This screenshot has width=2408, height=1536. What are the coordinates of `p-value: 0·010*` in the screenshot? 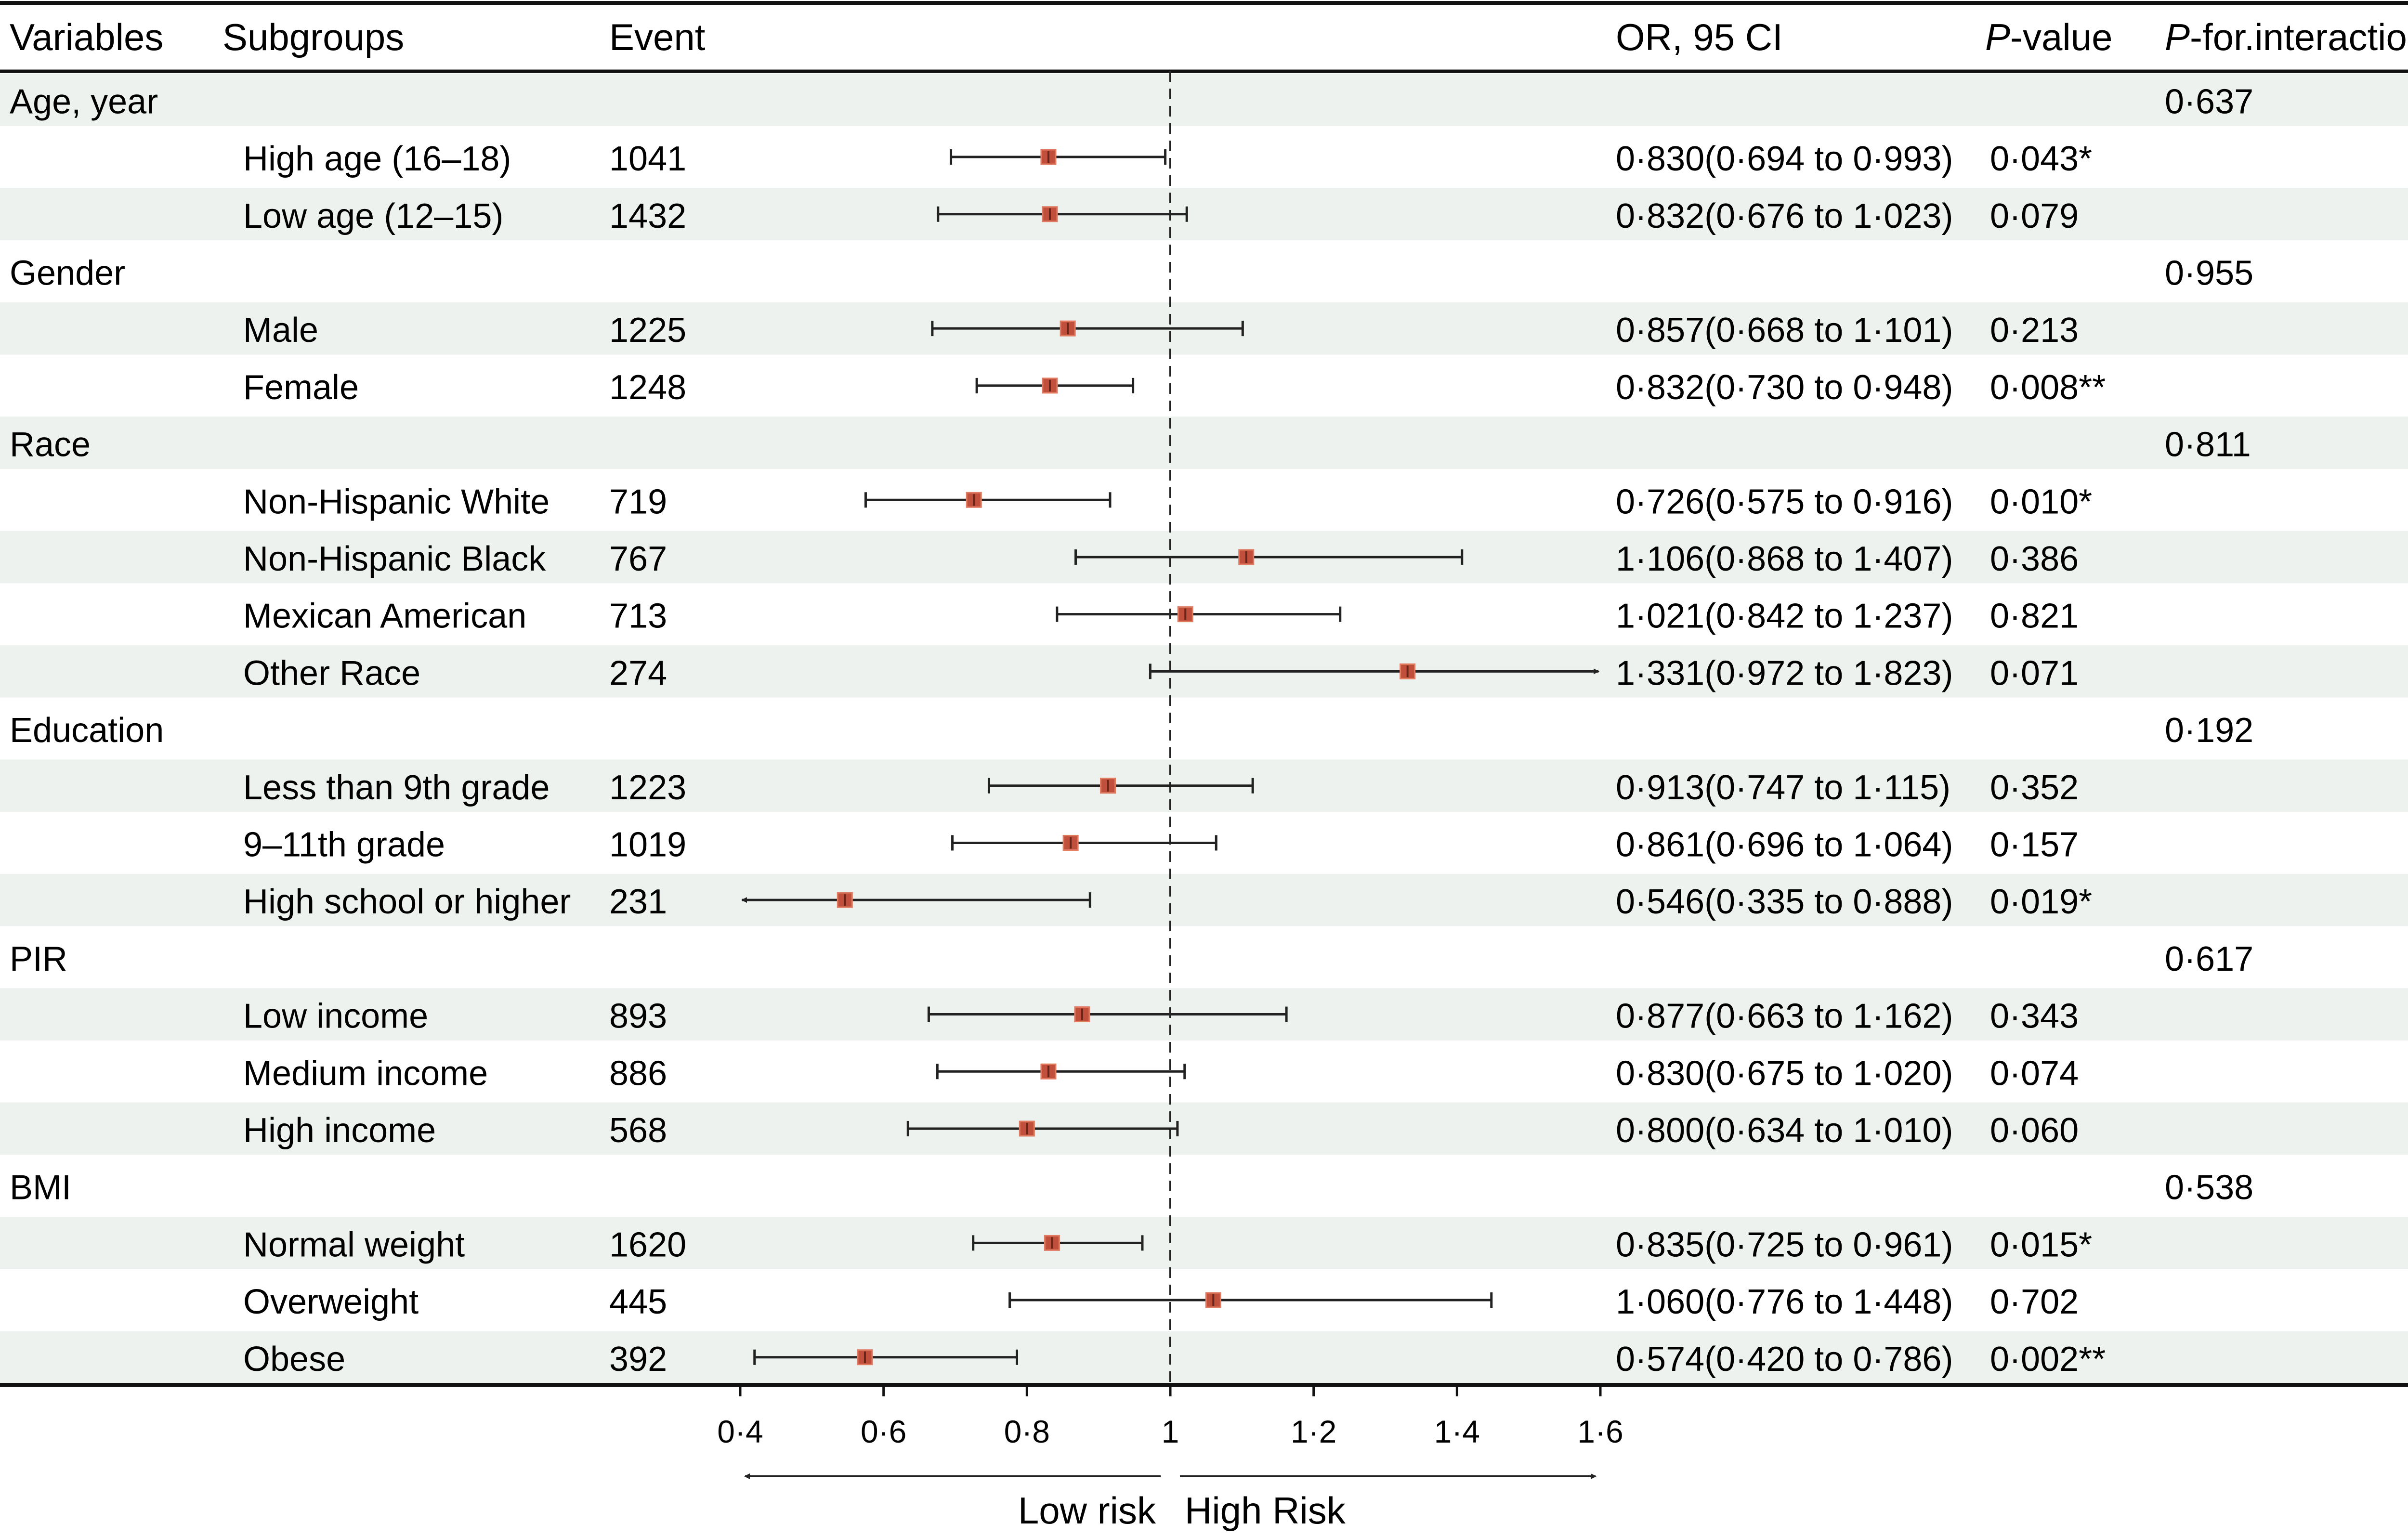 It's located at (2041, 501).